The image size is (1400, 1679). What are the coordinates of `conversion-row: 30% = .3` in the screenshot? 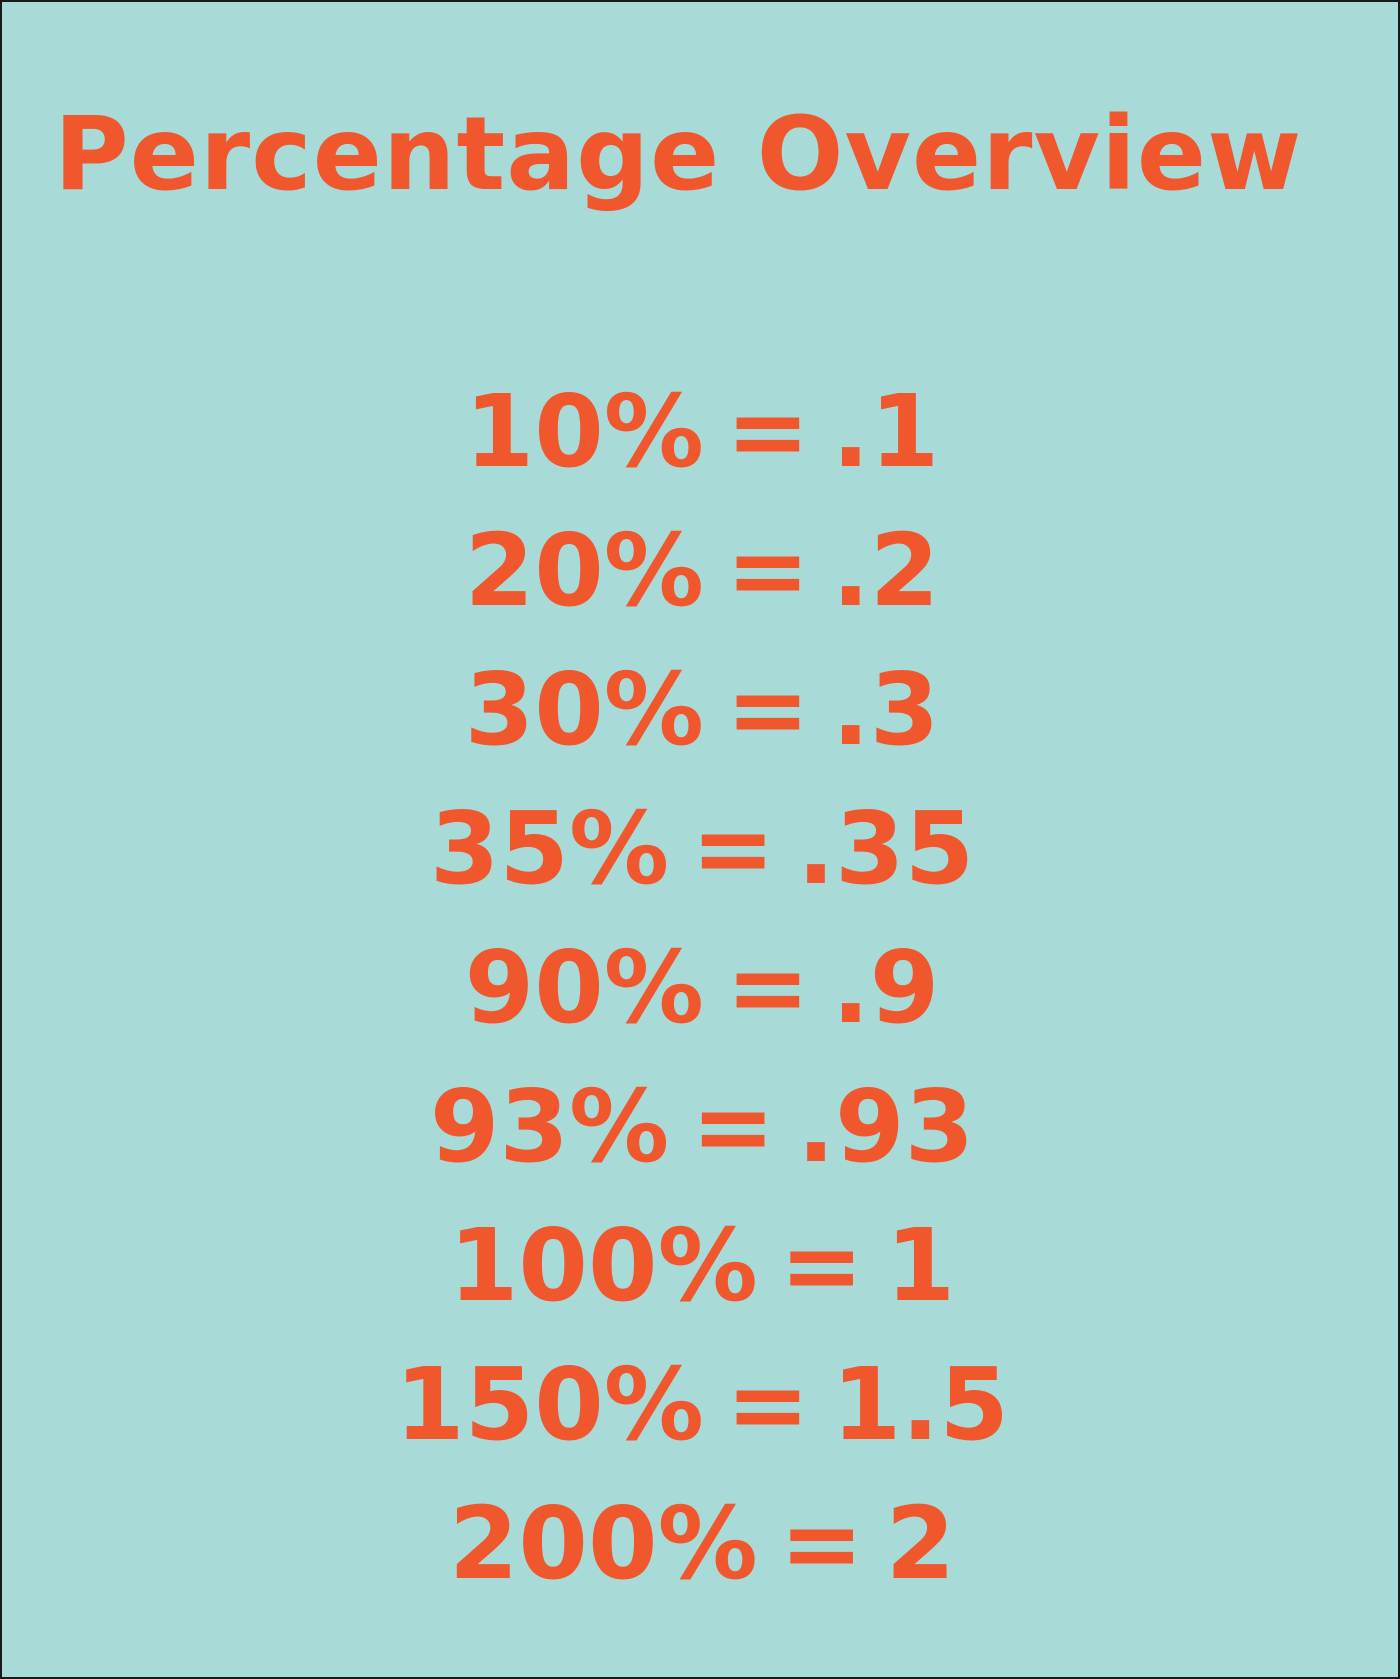 It's located at (700, 709).